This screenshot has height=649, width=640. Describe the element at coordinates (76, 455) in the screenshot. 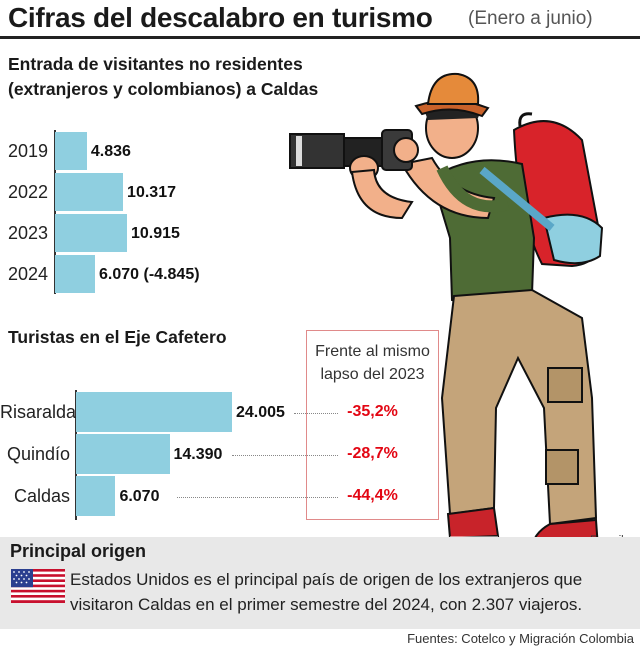

I see `chart2-axis` at that location.